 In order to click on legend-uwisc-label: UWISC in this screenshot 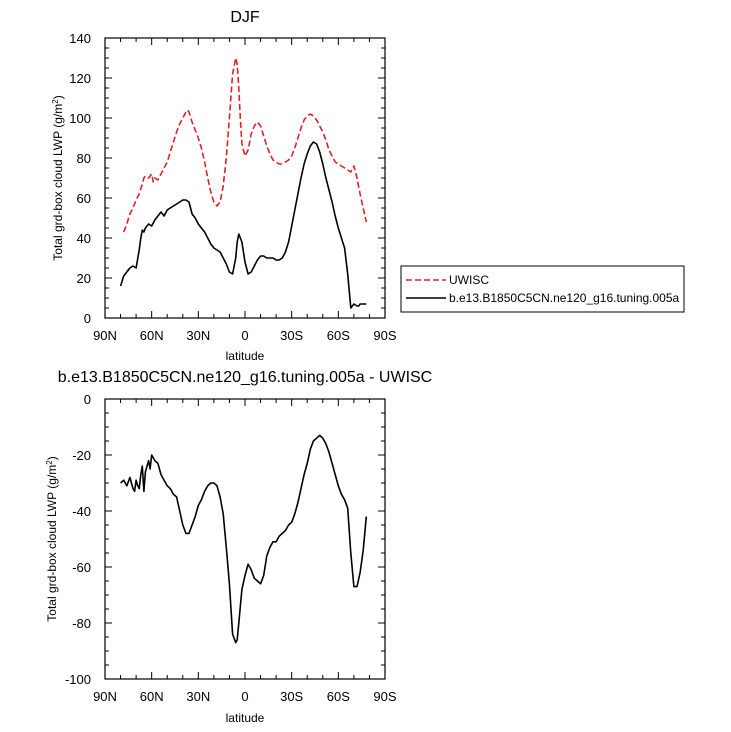, I will do `click(469, 280)`.